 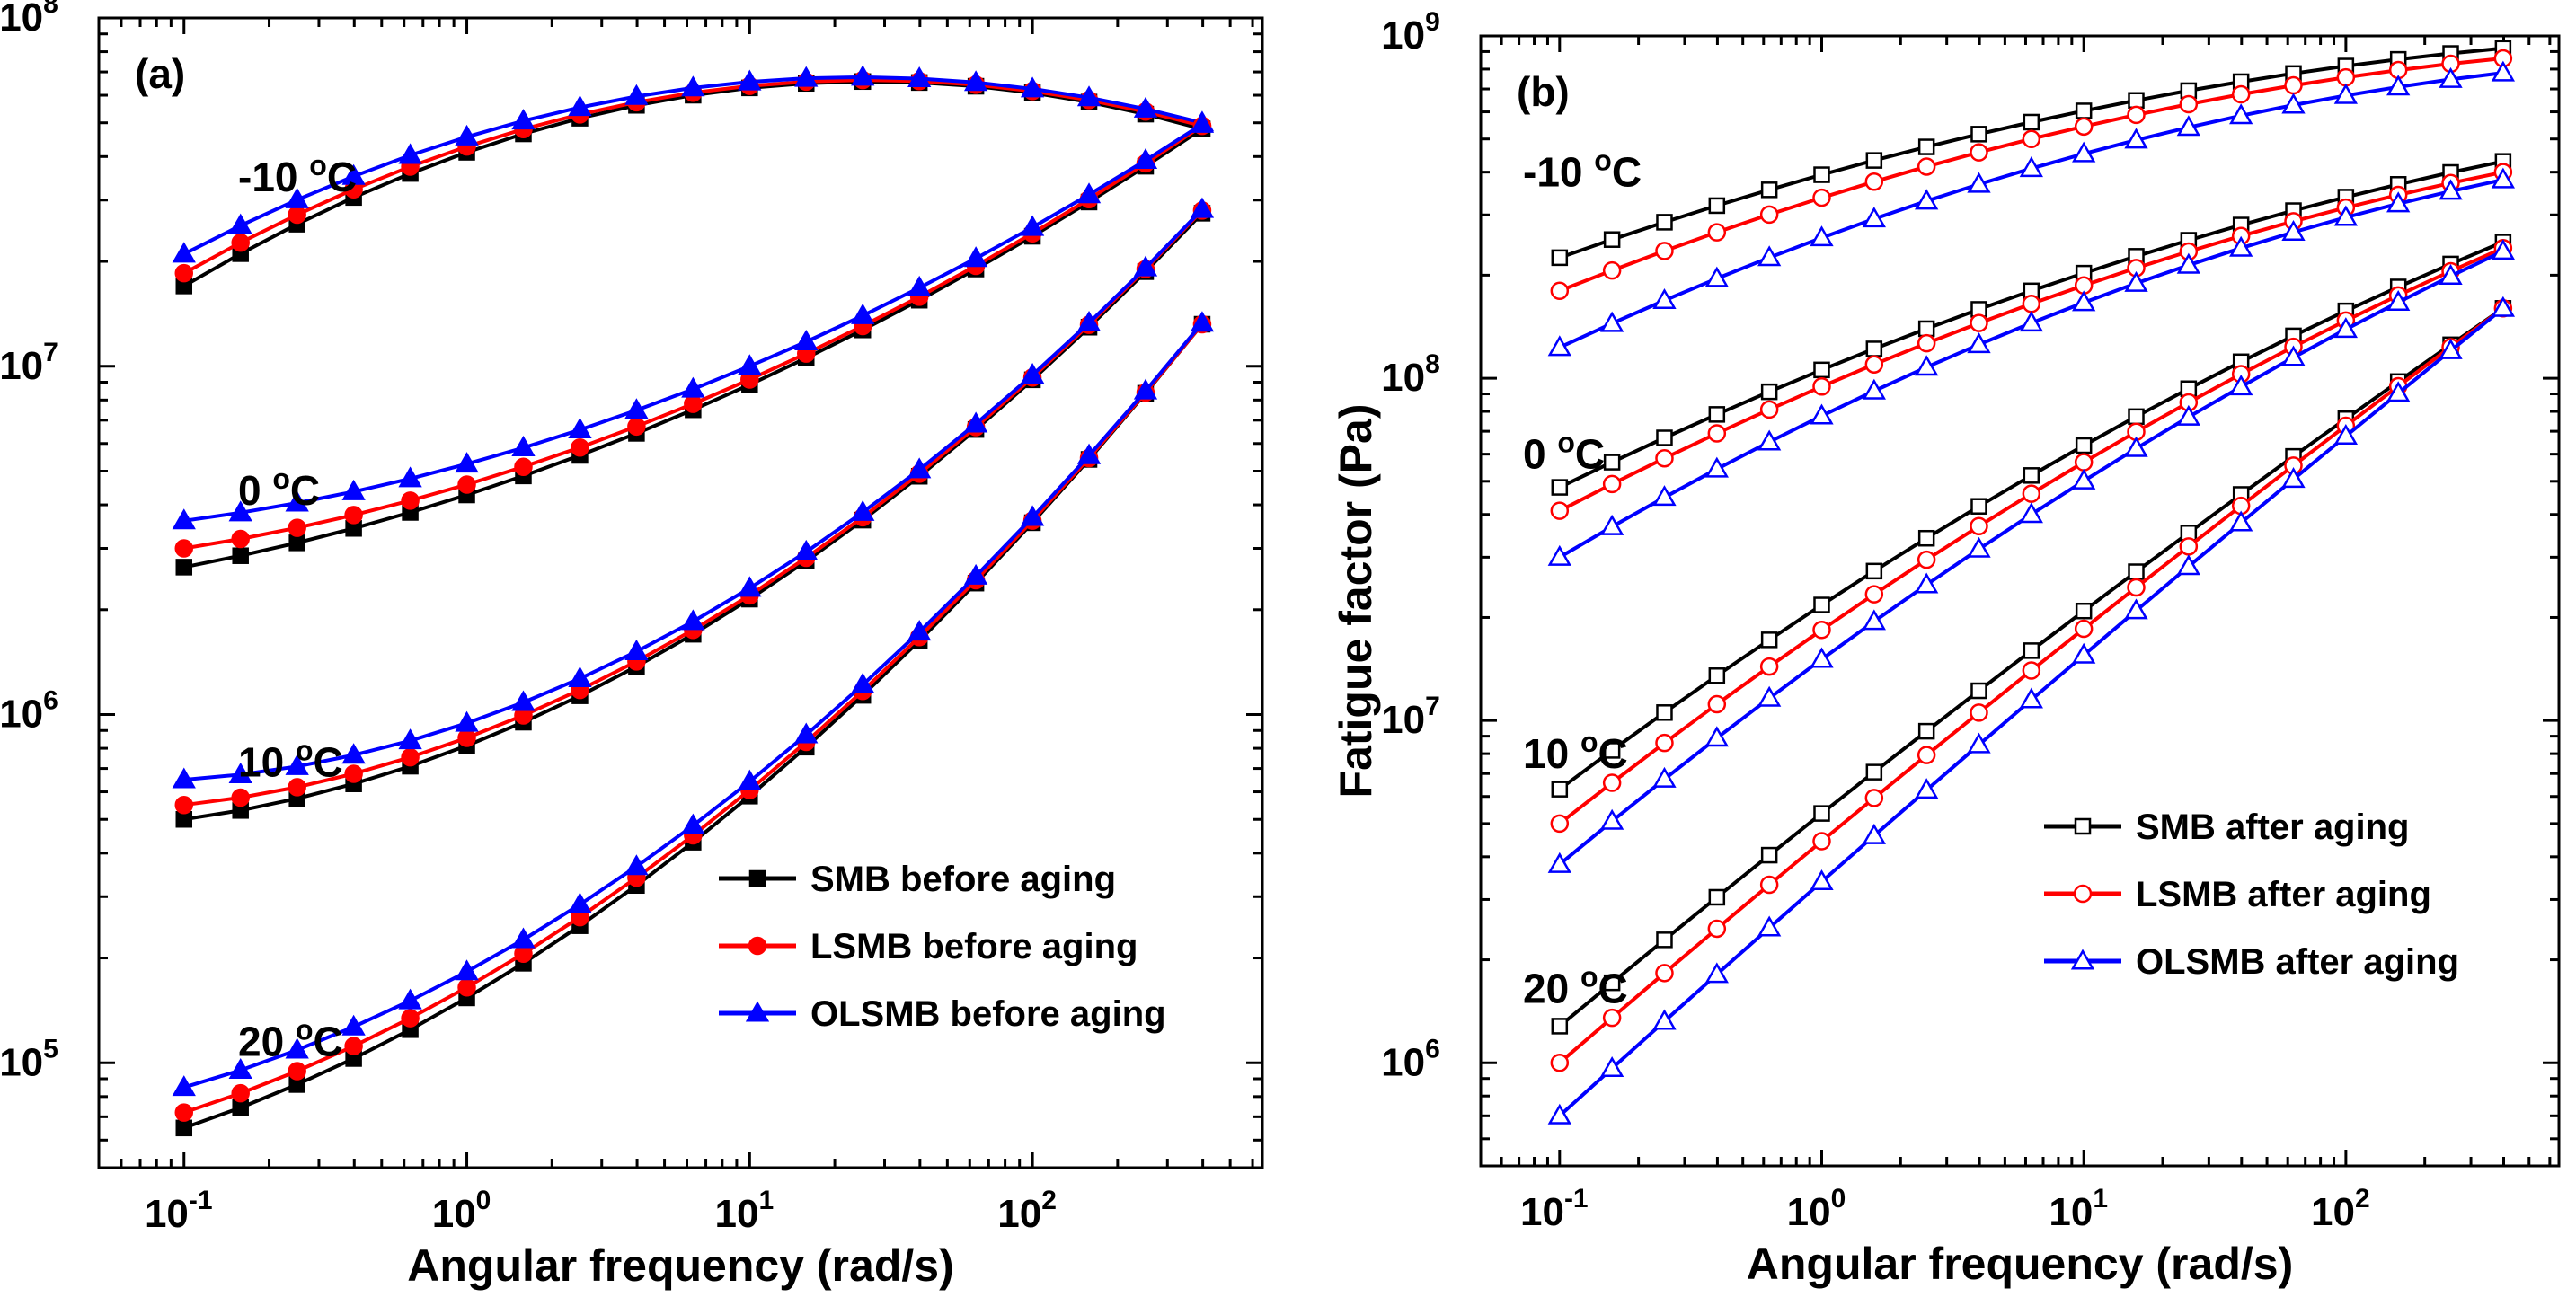 I want to click on x-tick-exp: 1, so click(x=766, y=1200).